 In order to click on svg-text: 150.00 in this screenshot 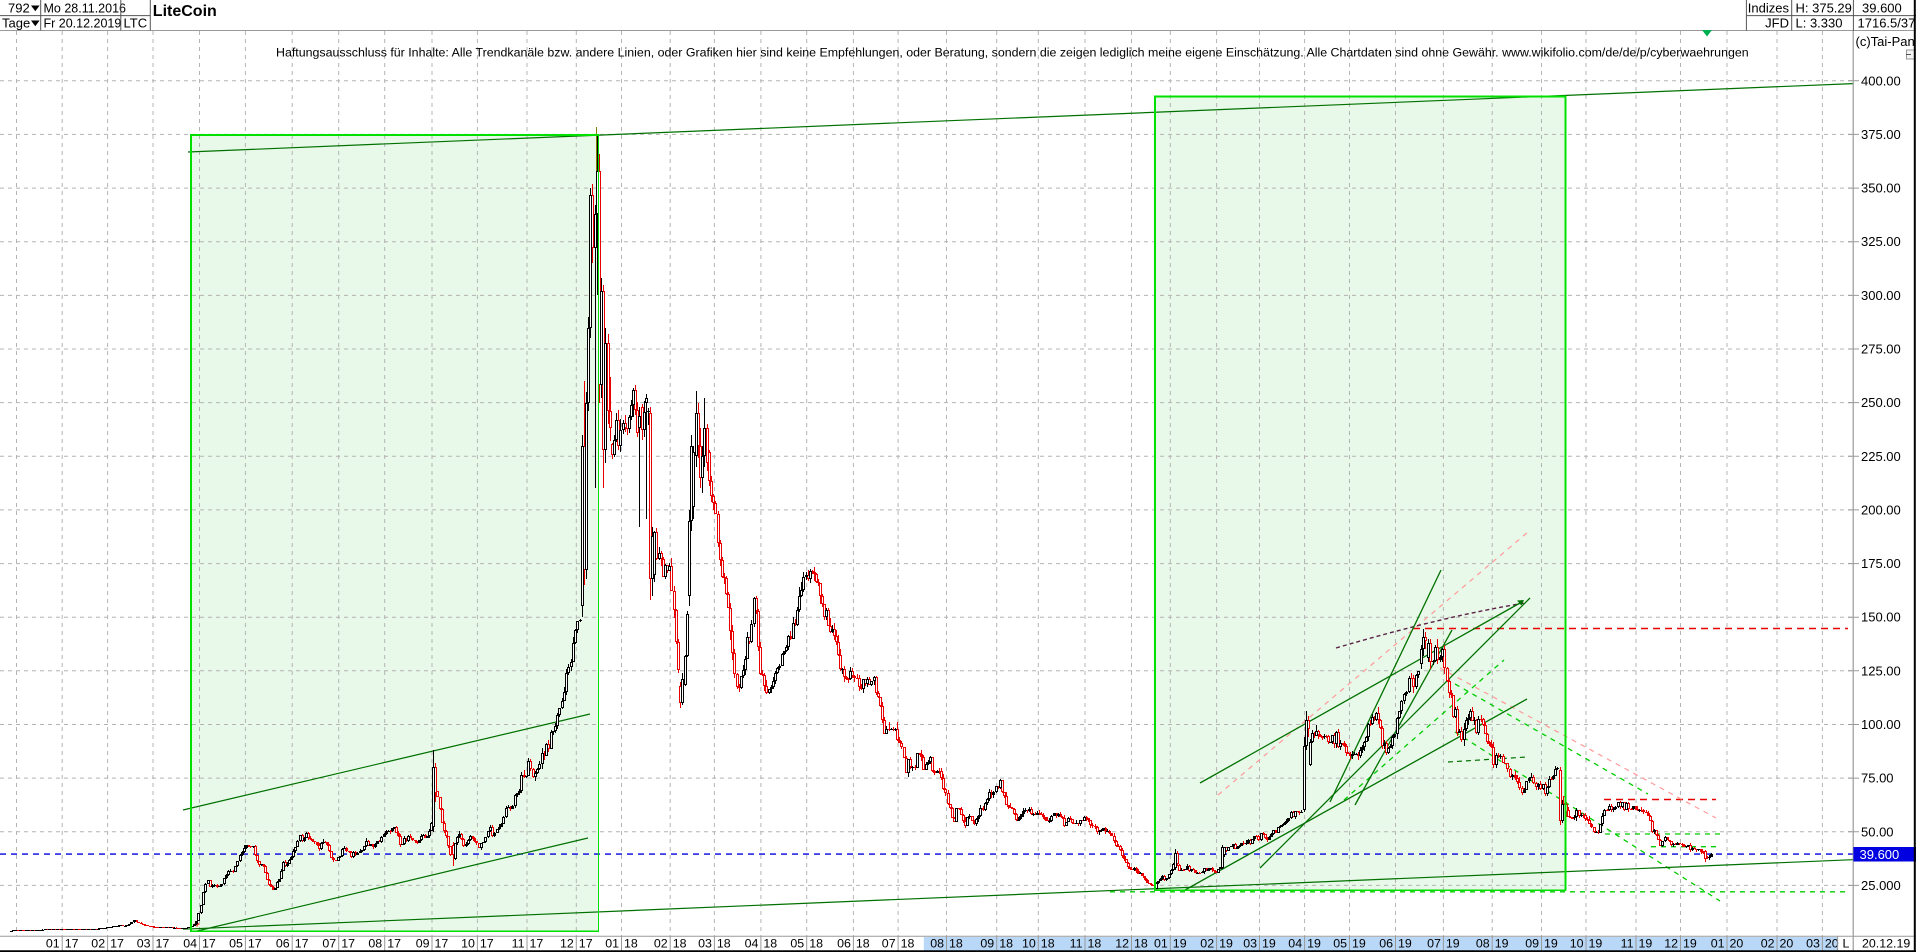, I will do `click(1881, 617)`.